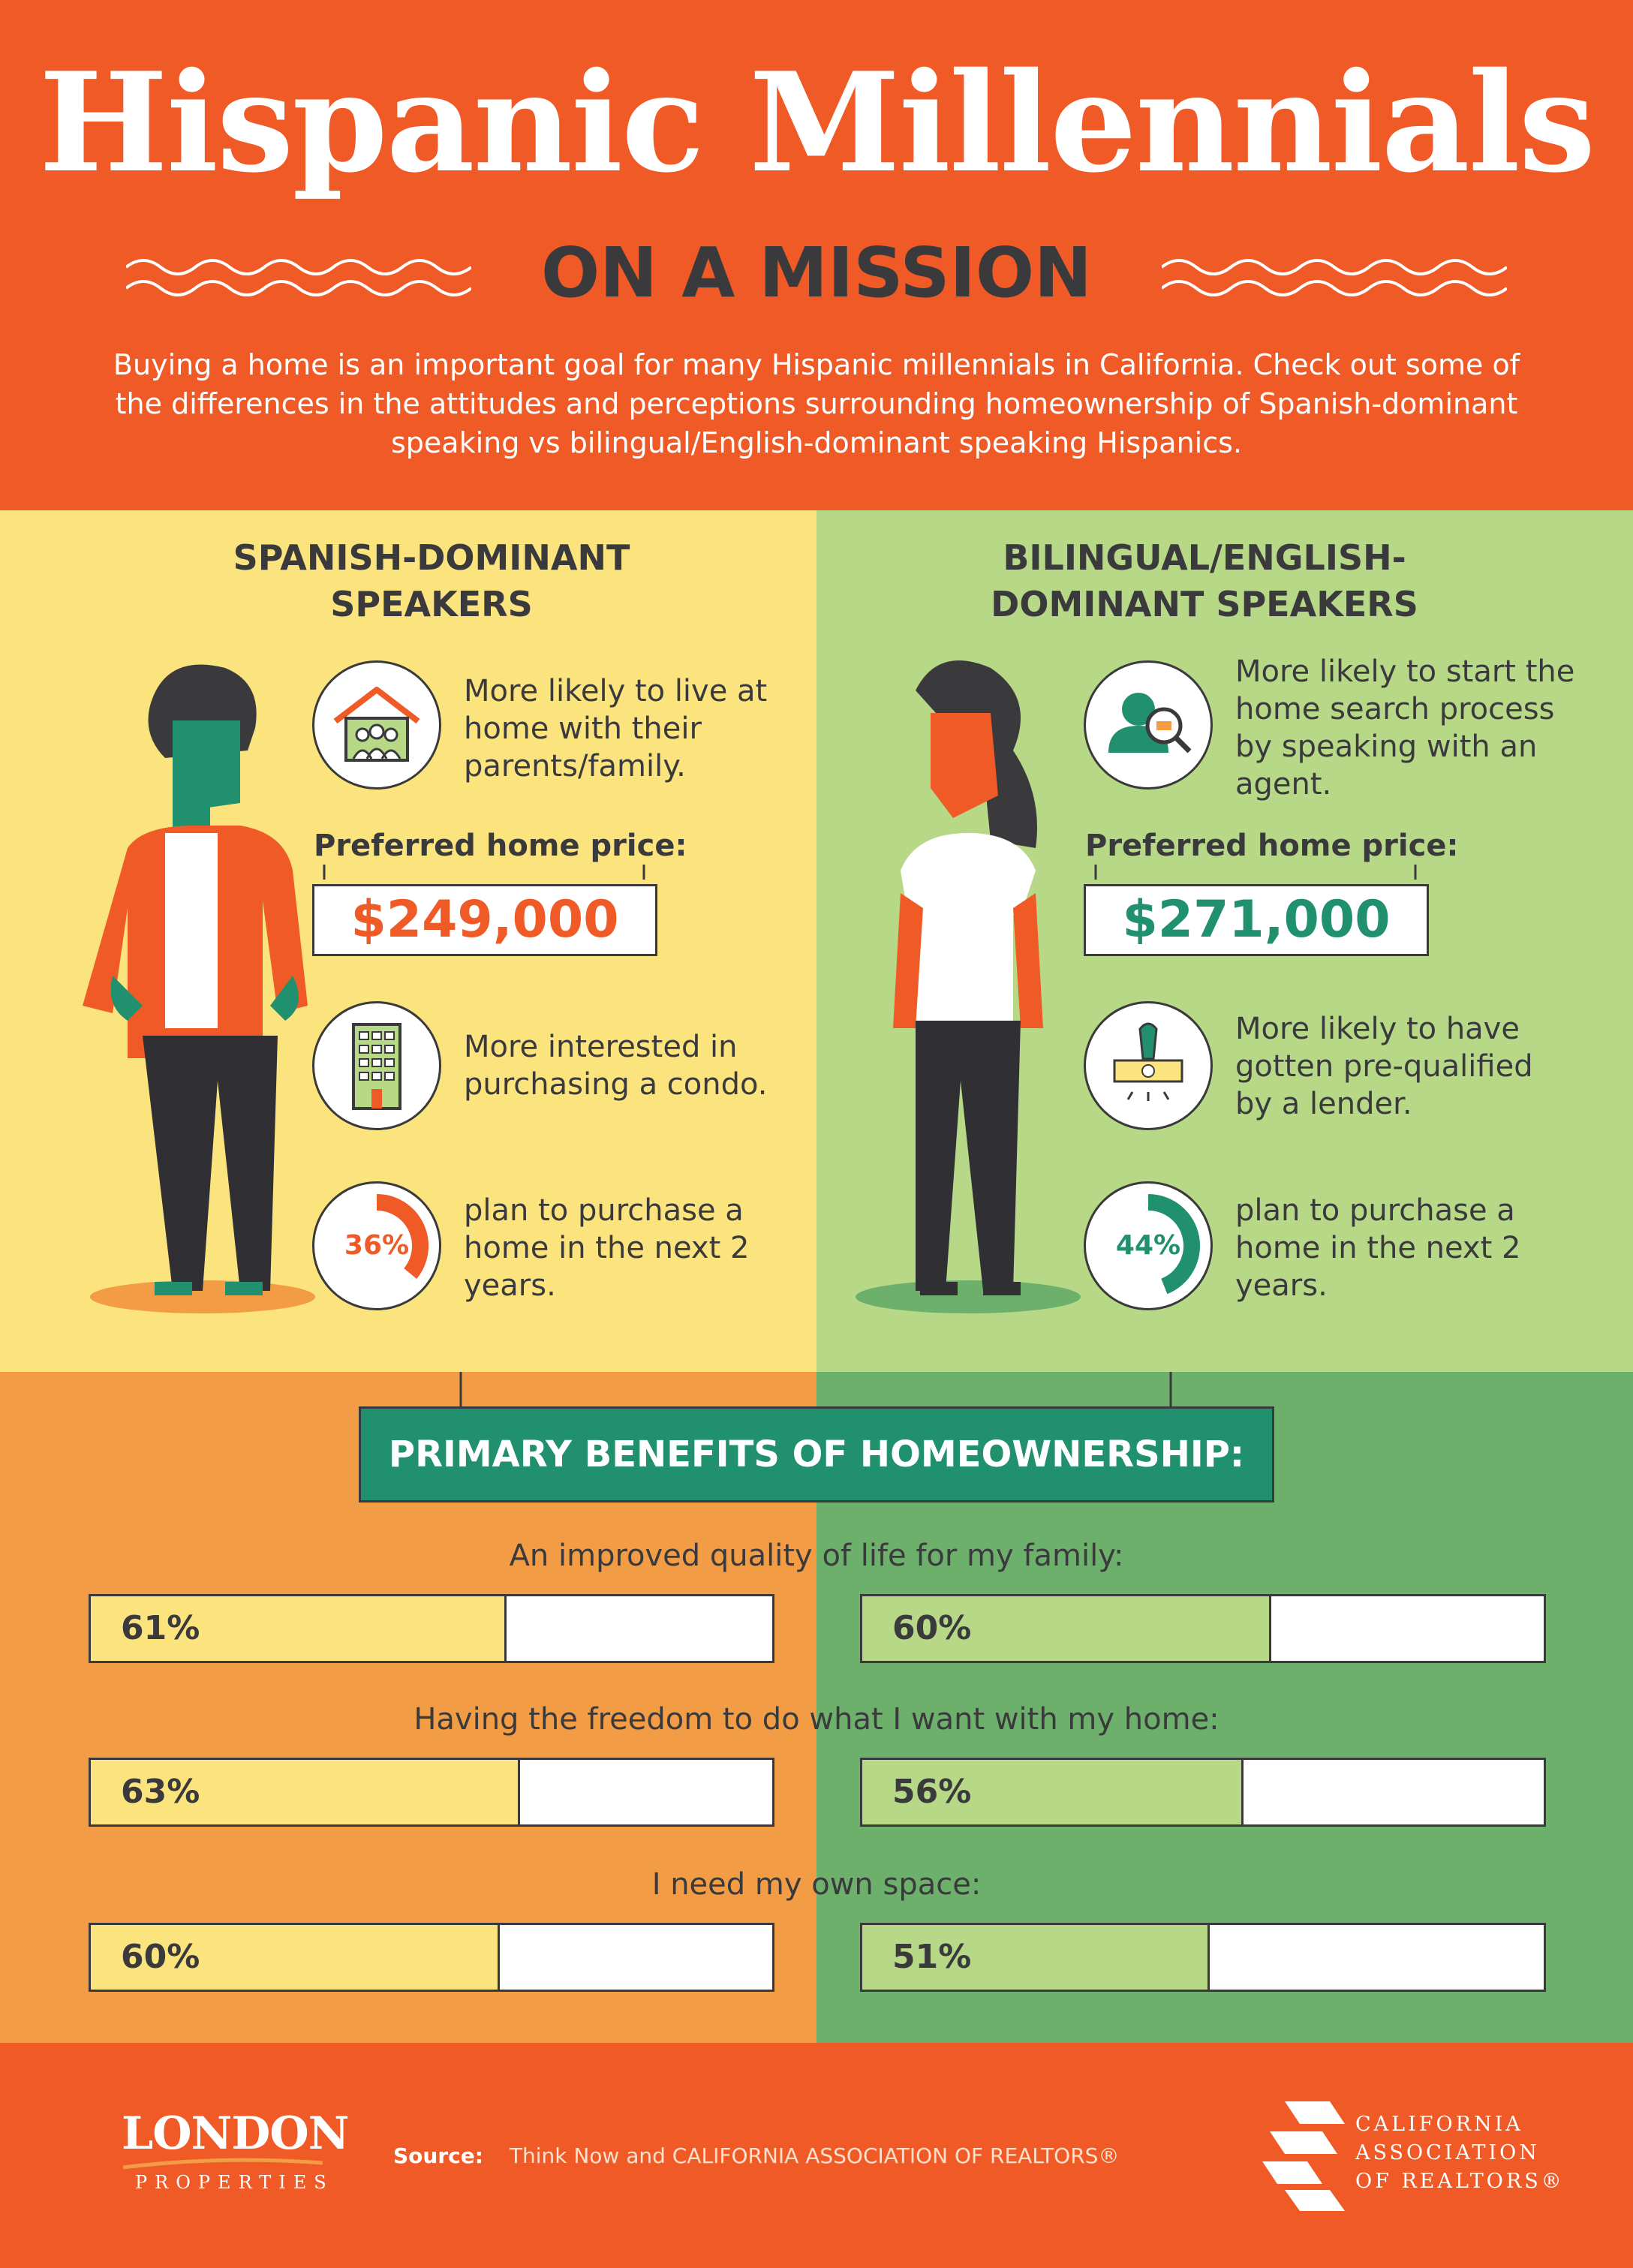  Describe the element at coordinates (438, 2155) in the screenshot. I see `source-label: Source:` at that location.